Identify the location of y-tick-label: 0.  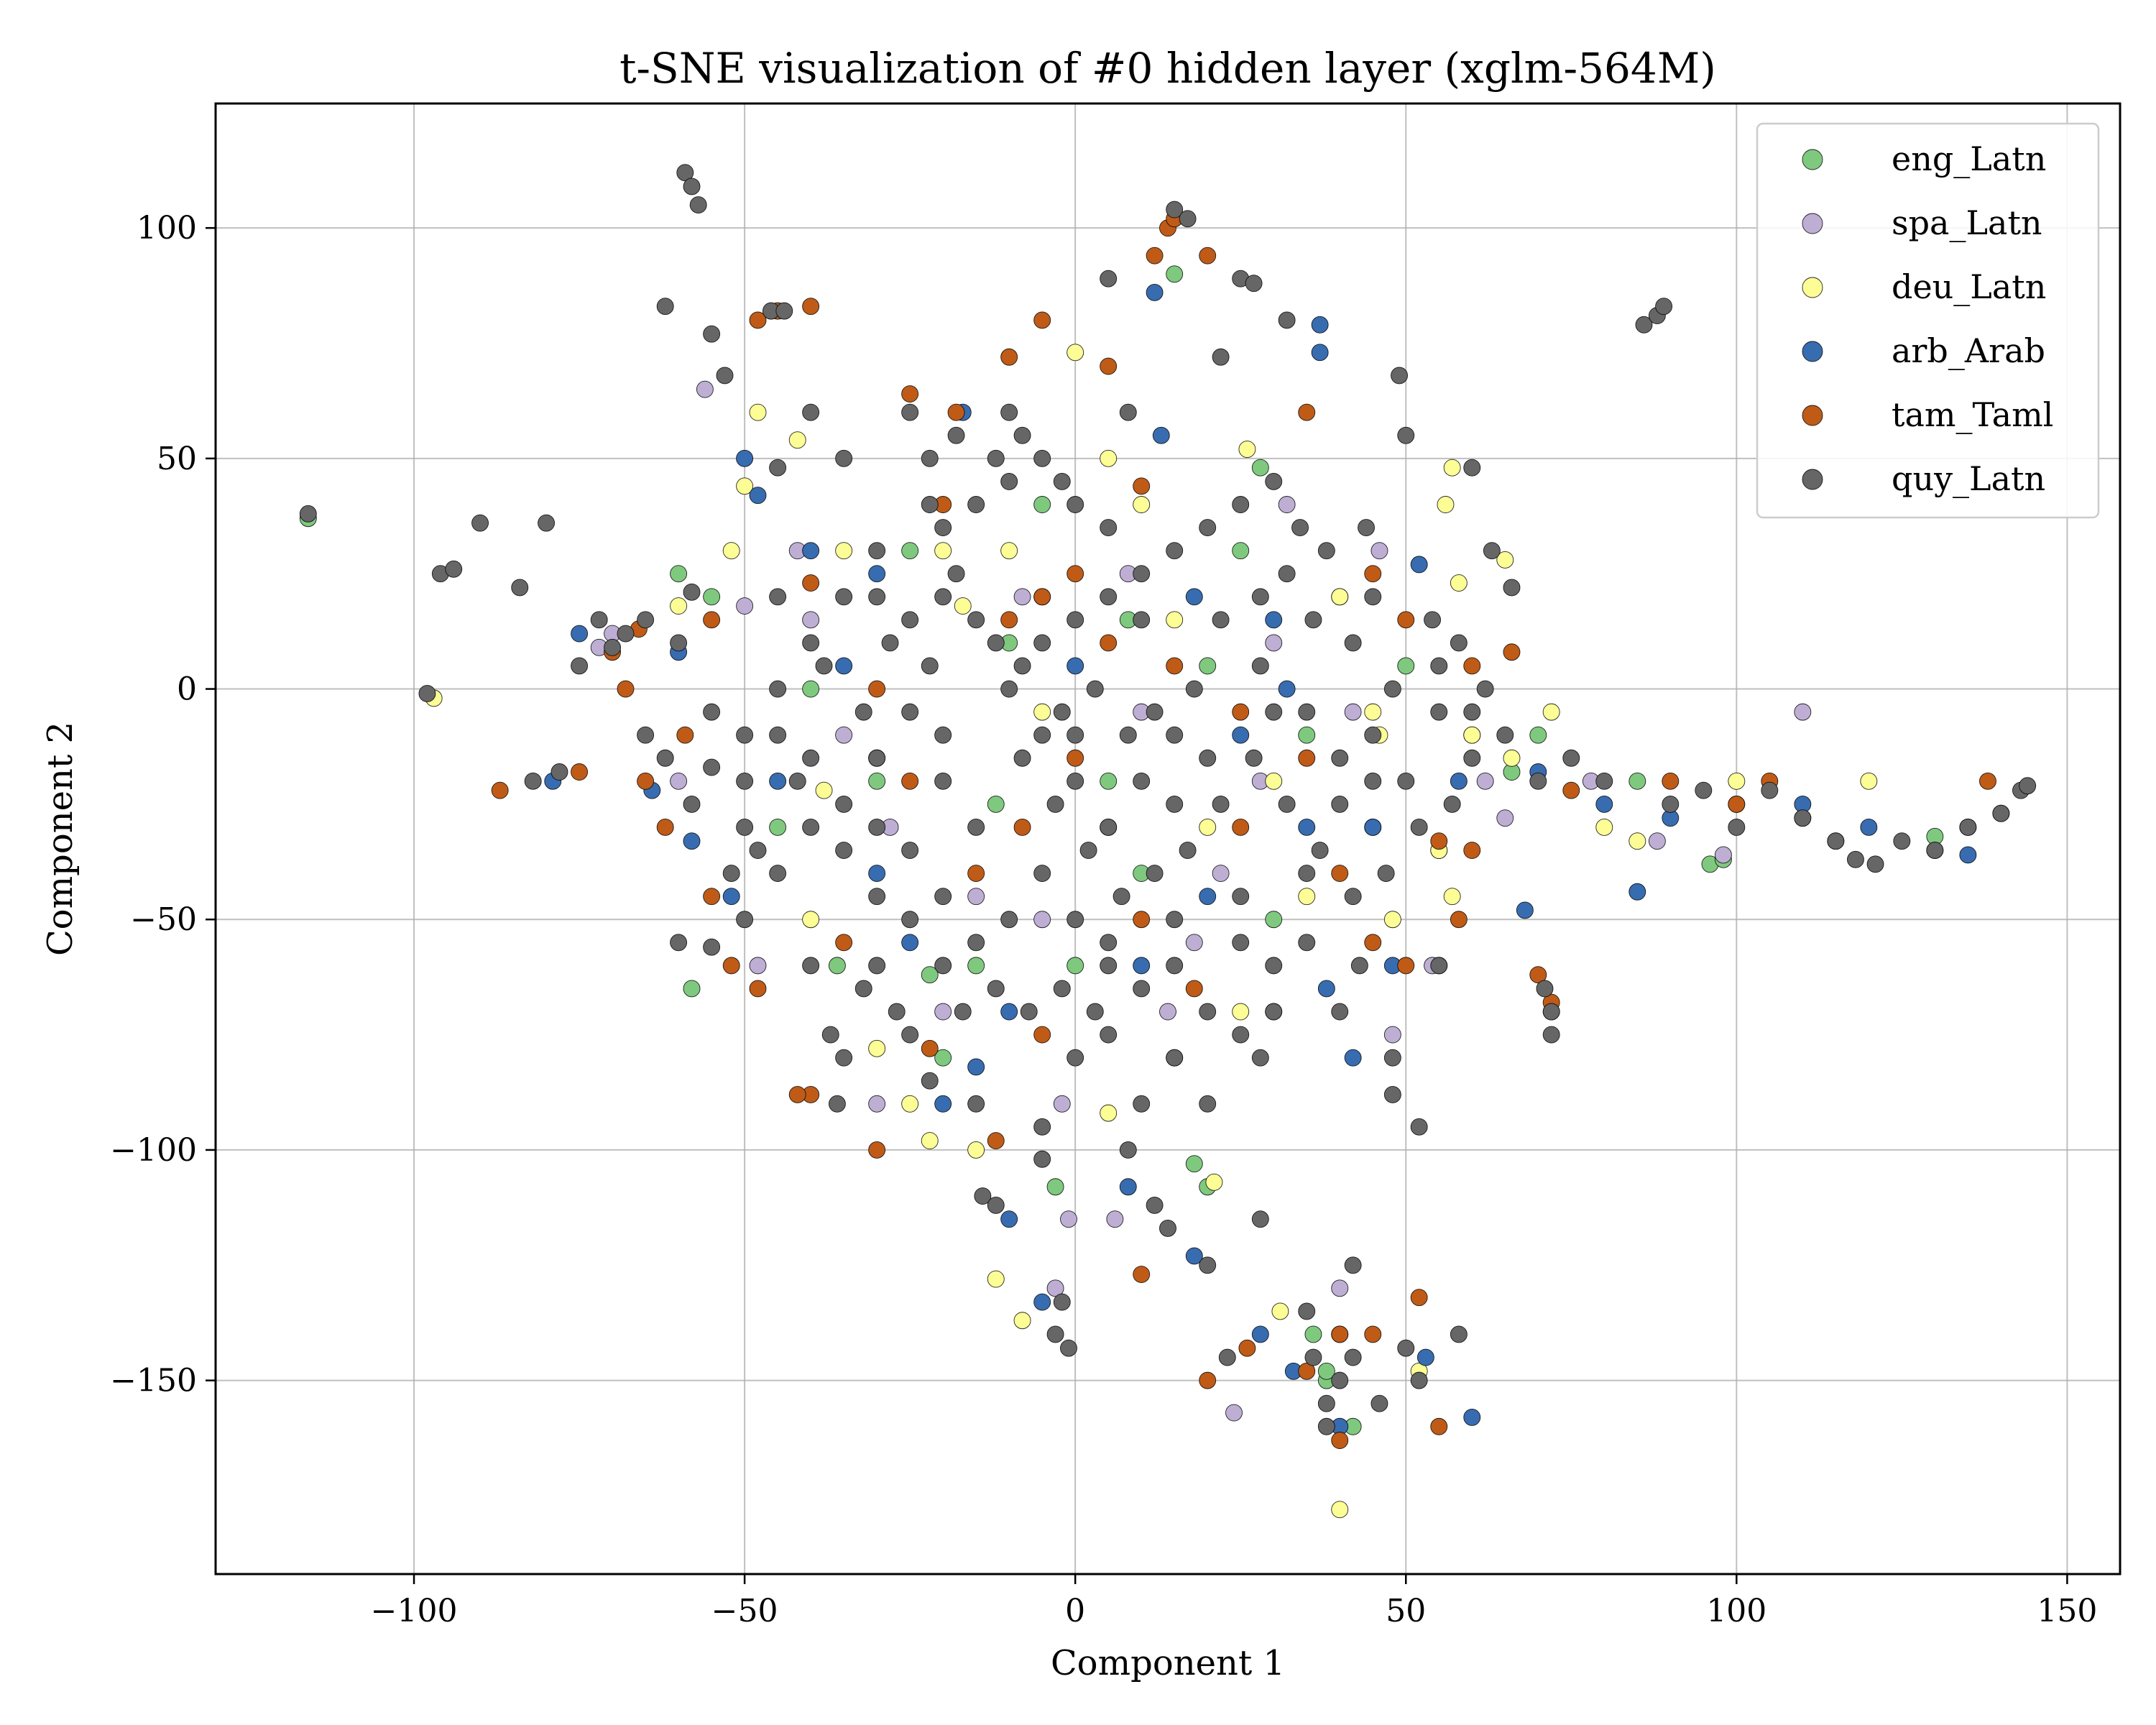
(187, 689).